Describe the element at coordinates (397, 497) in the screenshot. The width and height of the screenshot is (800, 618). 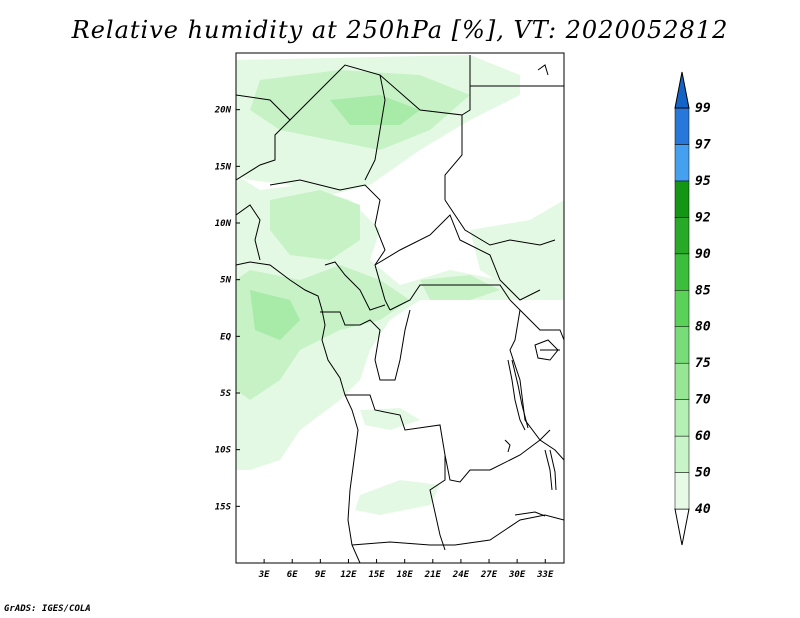
I see `humidity-area-south` at that location.